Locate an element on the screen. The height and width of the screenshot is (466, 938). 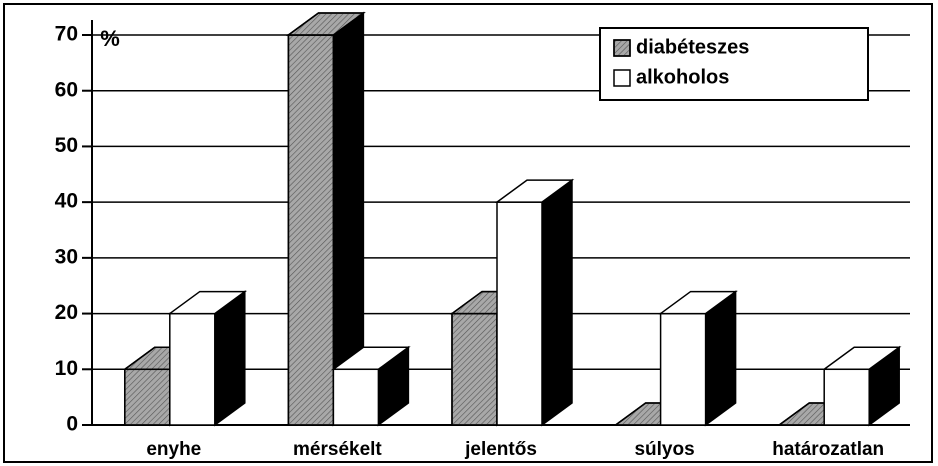
y-tick-label: 50 is located at coordinates (66, 145).